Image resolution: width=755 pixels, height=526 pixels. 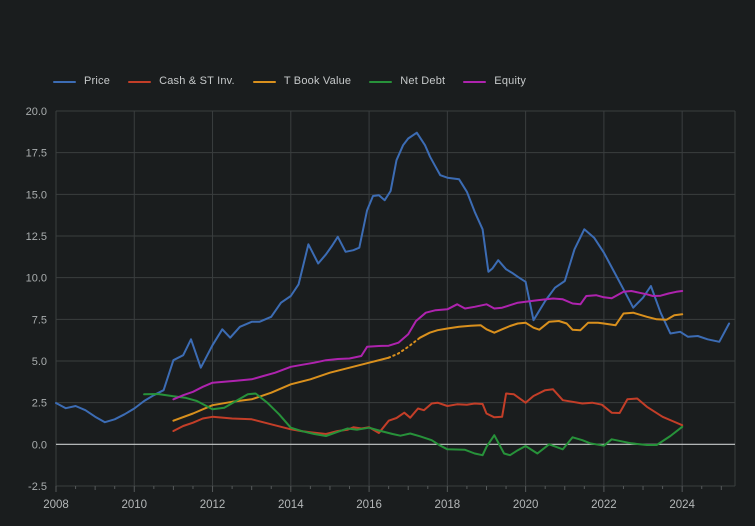 I want to click on y-axis-tick-label: 15.0, so click(x=36, y=195).